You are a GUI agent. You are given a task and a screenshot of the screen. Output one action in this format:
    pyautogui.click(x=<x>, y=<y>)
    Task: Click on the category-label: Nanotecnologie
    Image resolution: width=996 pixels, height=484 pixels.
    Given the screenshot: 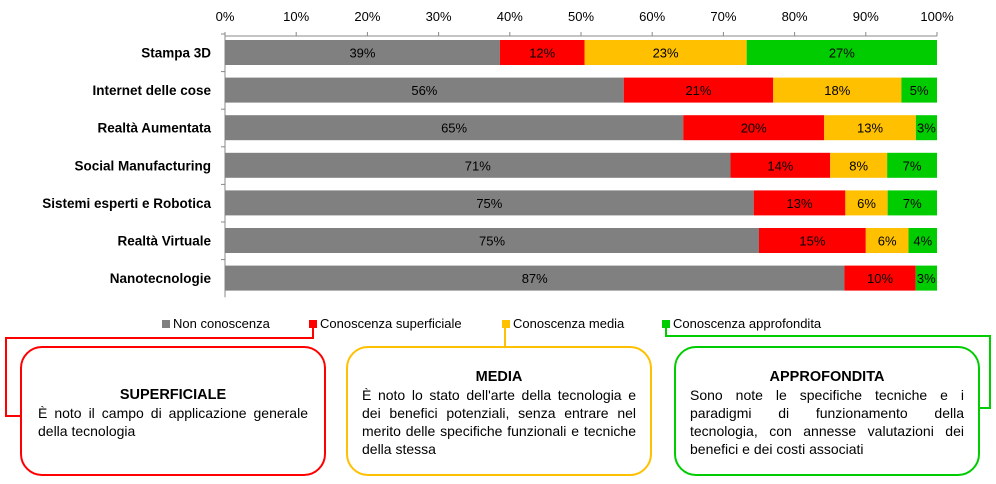 What is the action you would take?
    pyautogui.click(x=161, y=278)
    